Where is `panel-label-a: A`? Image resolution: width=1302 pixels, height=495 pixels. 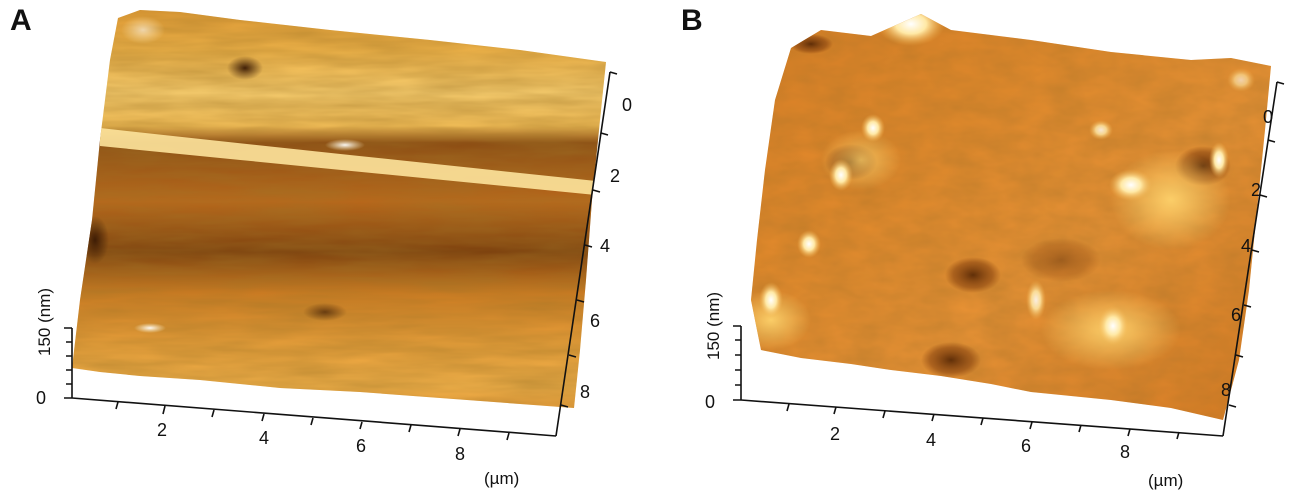 panel-label-a: A is located at coordinates (21, 20).